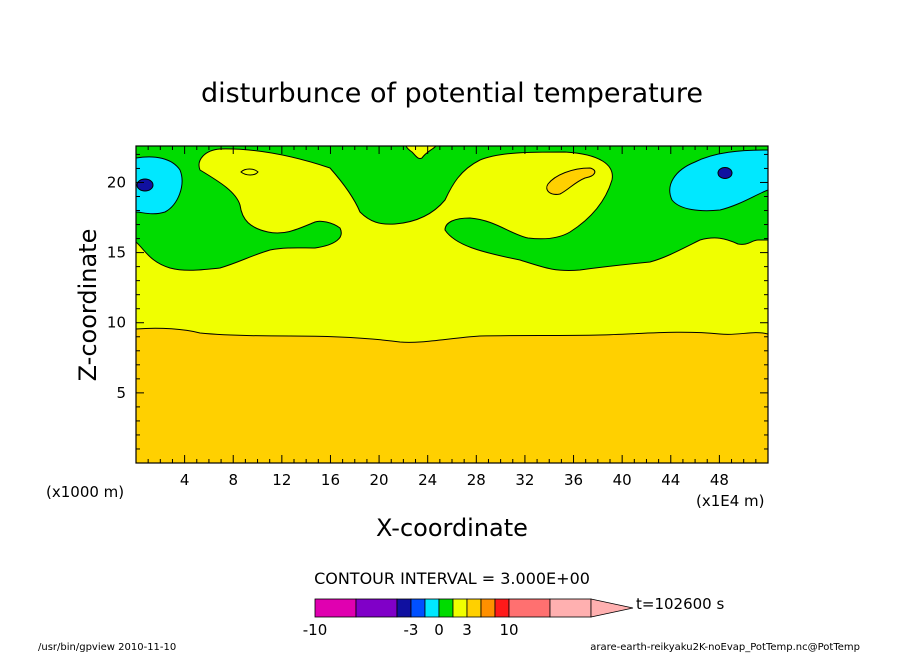  Describe the element at coordinates (107, 647) in the screenshot. I see `footer-left: /usr/bin/gpview 2010-11-10` at that location.